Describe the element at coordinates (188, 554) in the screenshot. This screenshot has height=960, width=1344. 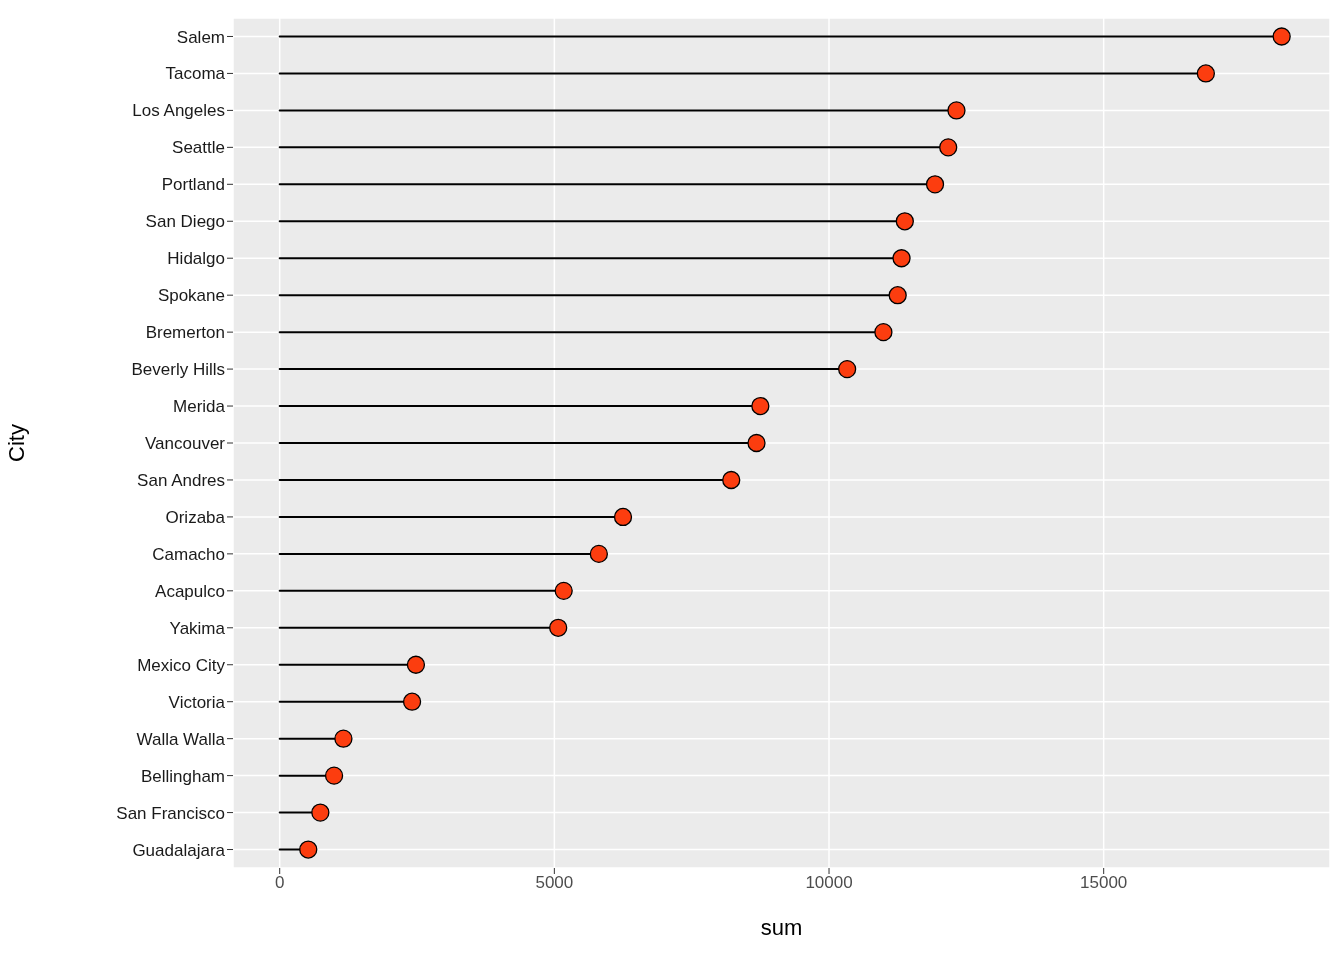
I see `y-tick-label: Camacho` at that location.